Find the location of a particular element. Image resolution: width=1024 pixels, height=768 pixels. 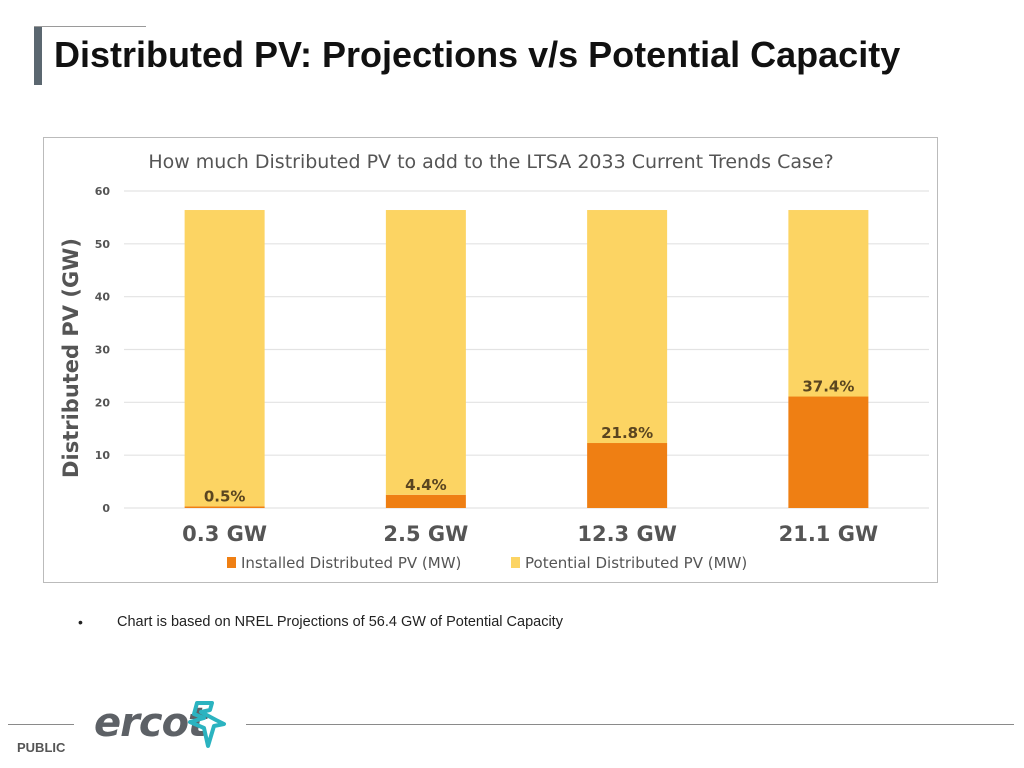

data-label: 37.4% is located at coordinates (828, 387).